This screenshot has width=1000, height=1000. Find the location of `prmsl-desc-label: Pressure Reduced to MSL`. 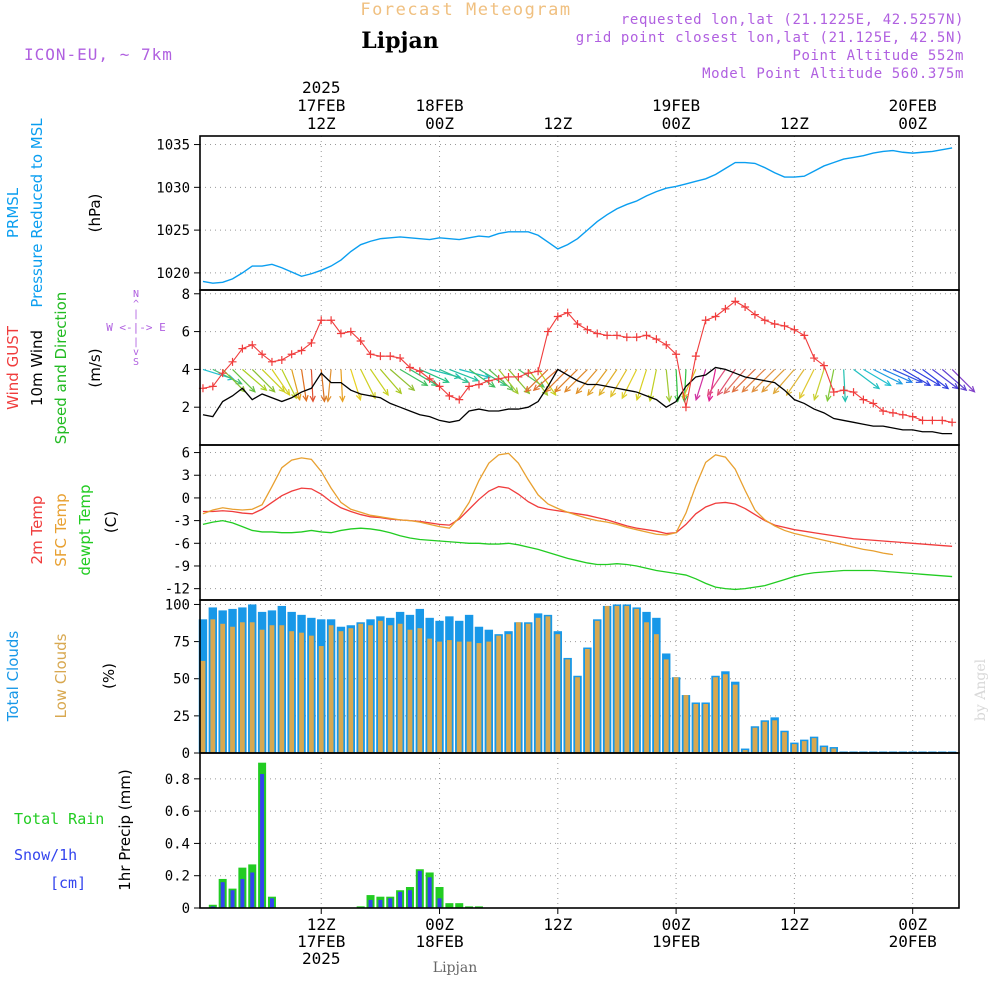

prmsl-desc-label: Pressure Reduced to MSL is located at coordinates (37, 213).